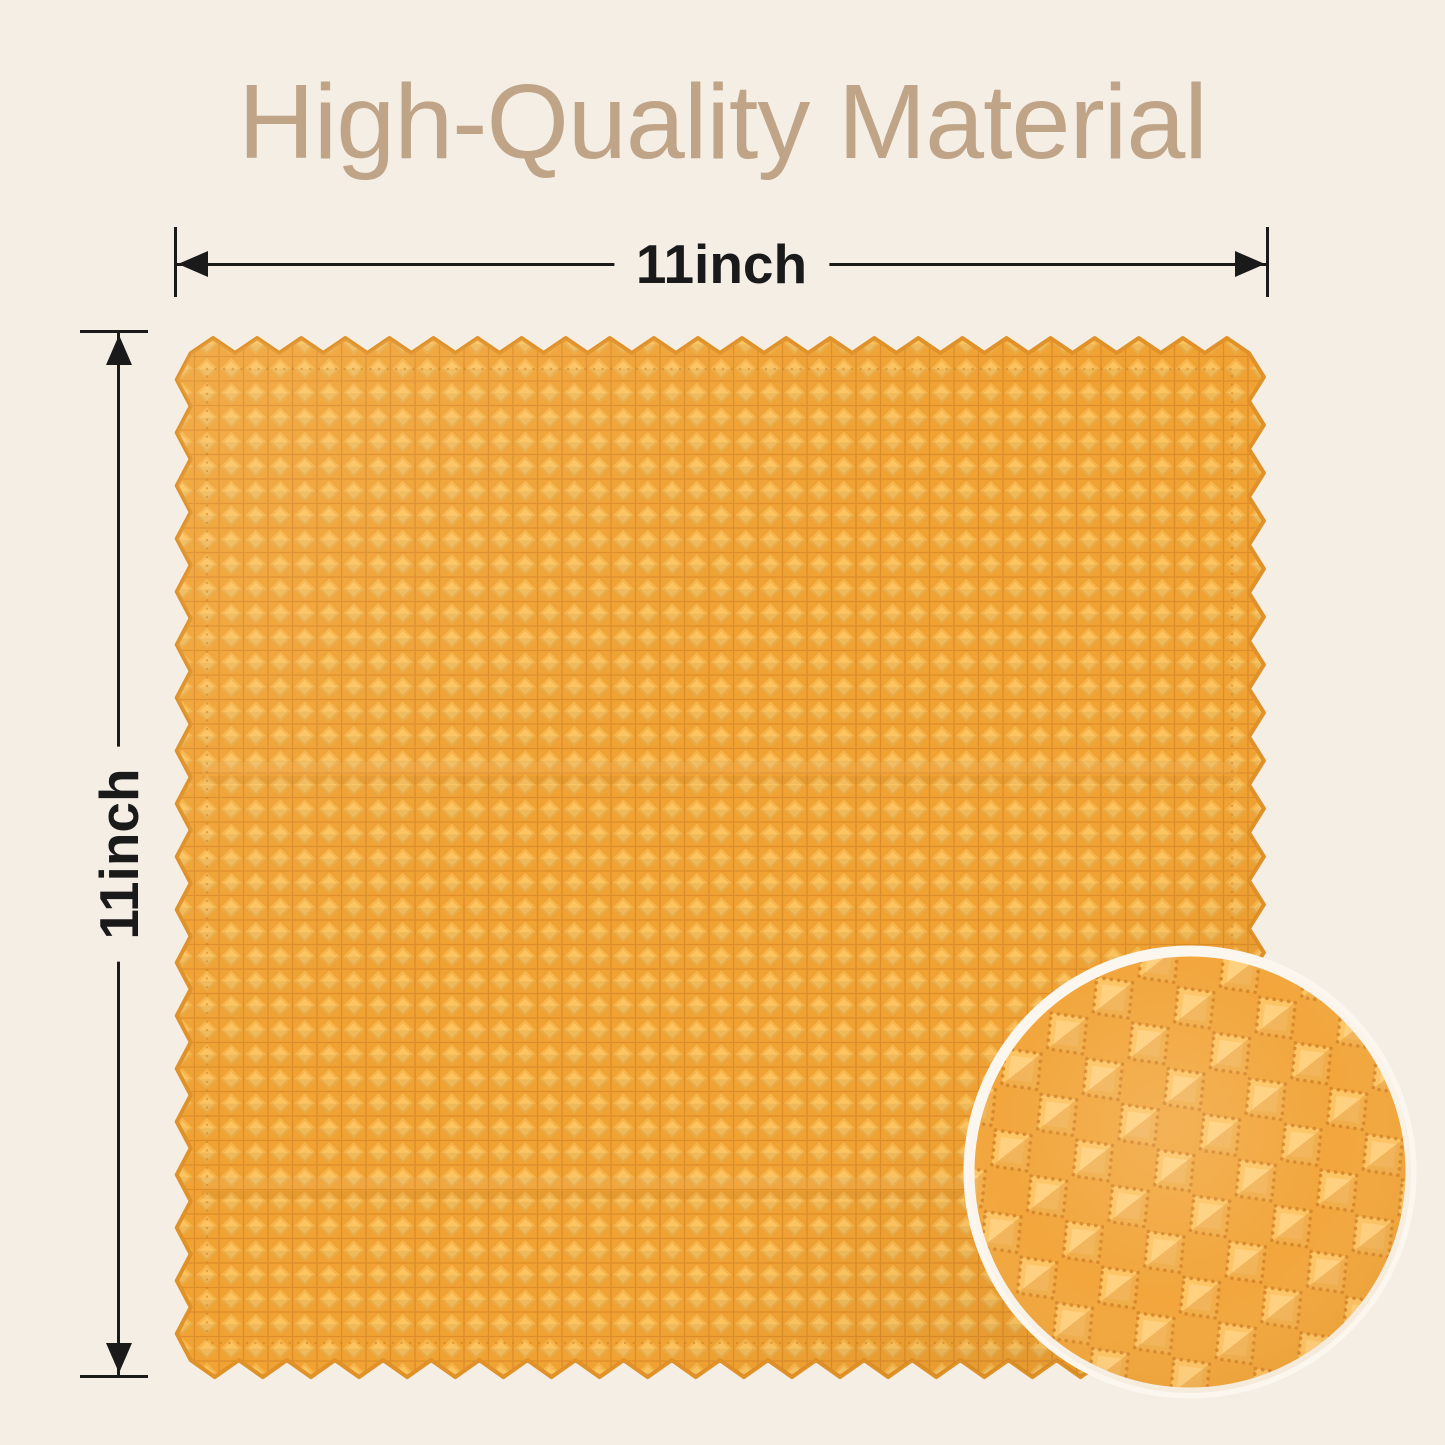  Describe the element at coordinates (114, 331) in the screenshot. I see `height-top-tick` at that location.